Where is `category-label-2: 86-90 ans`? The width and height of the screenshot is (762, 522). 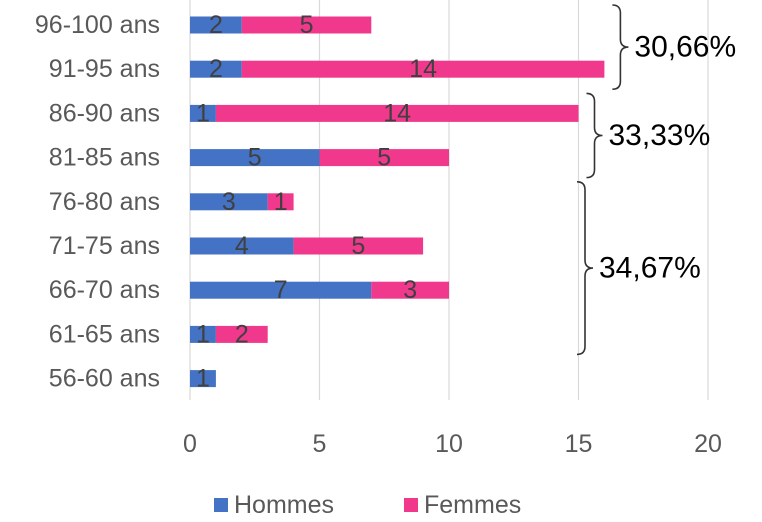 category-label-2: 86-90 ans is located at coordinates (104, 113).